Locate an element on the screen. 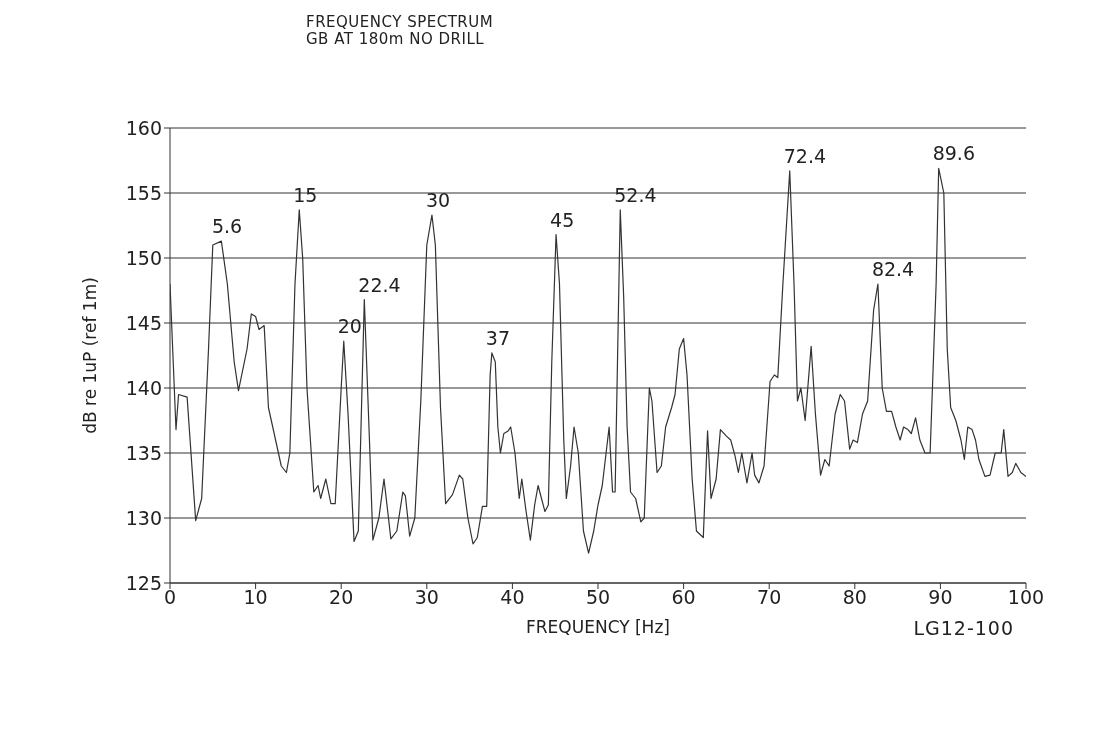 The image size is (1101, 754). annotation: 89.6 is located at coordinates (953, 153).